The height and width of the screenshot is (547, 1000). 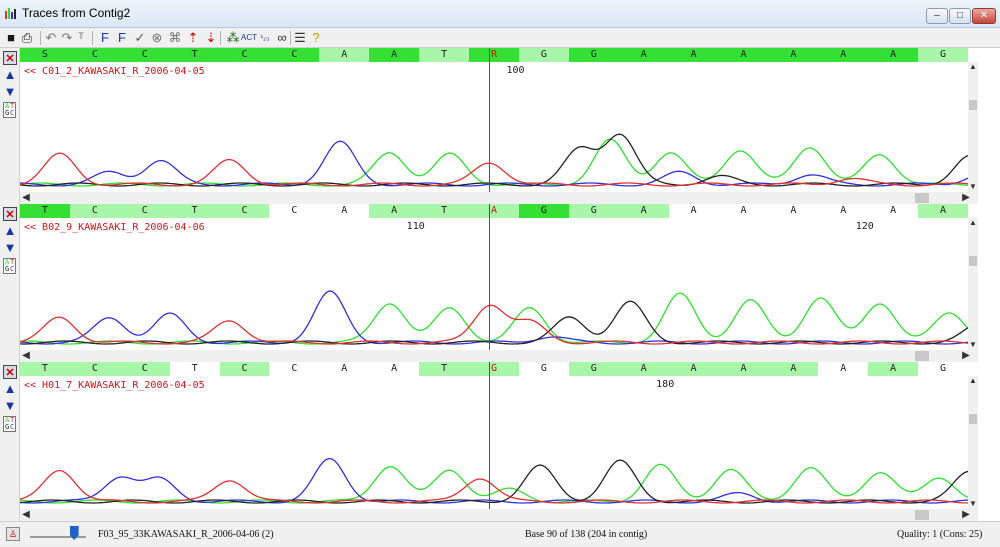 I want to click on list-icon: ☰, so click(x=300, y=37).